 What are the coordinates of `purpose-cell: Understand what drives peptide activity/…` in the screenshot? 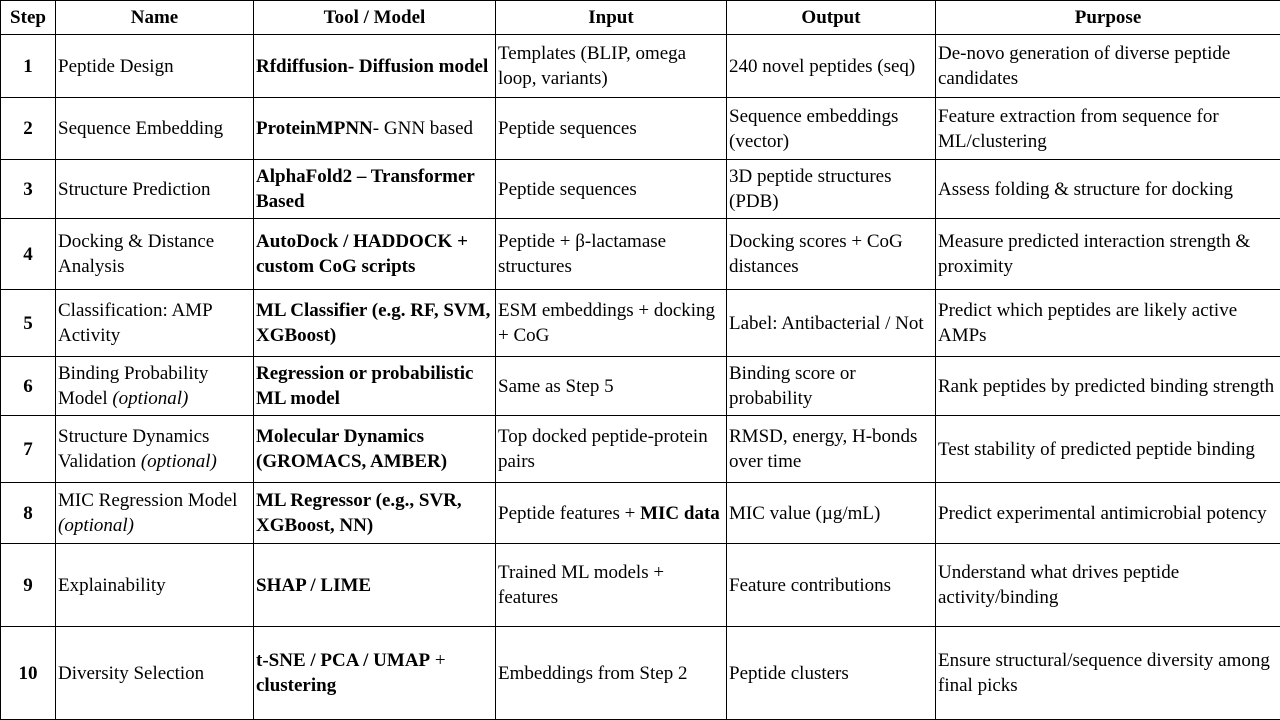 It's located at (1107, 585).